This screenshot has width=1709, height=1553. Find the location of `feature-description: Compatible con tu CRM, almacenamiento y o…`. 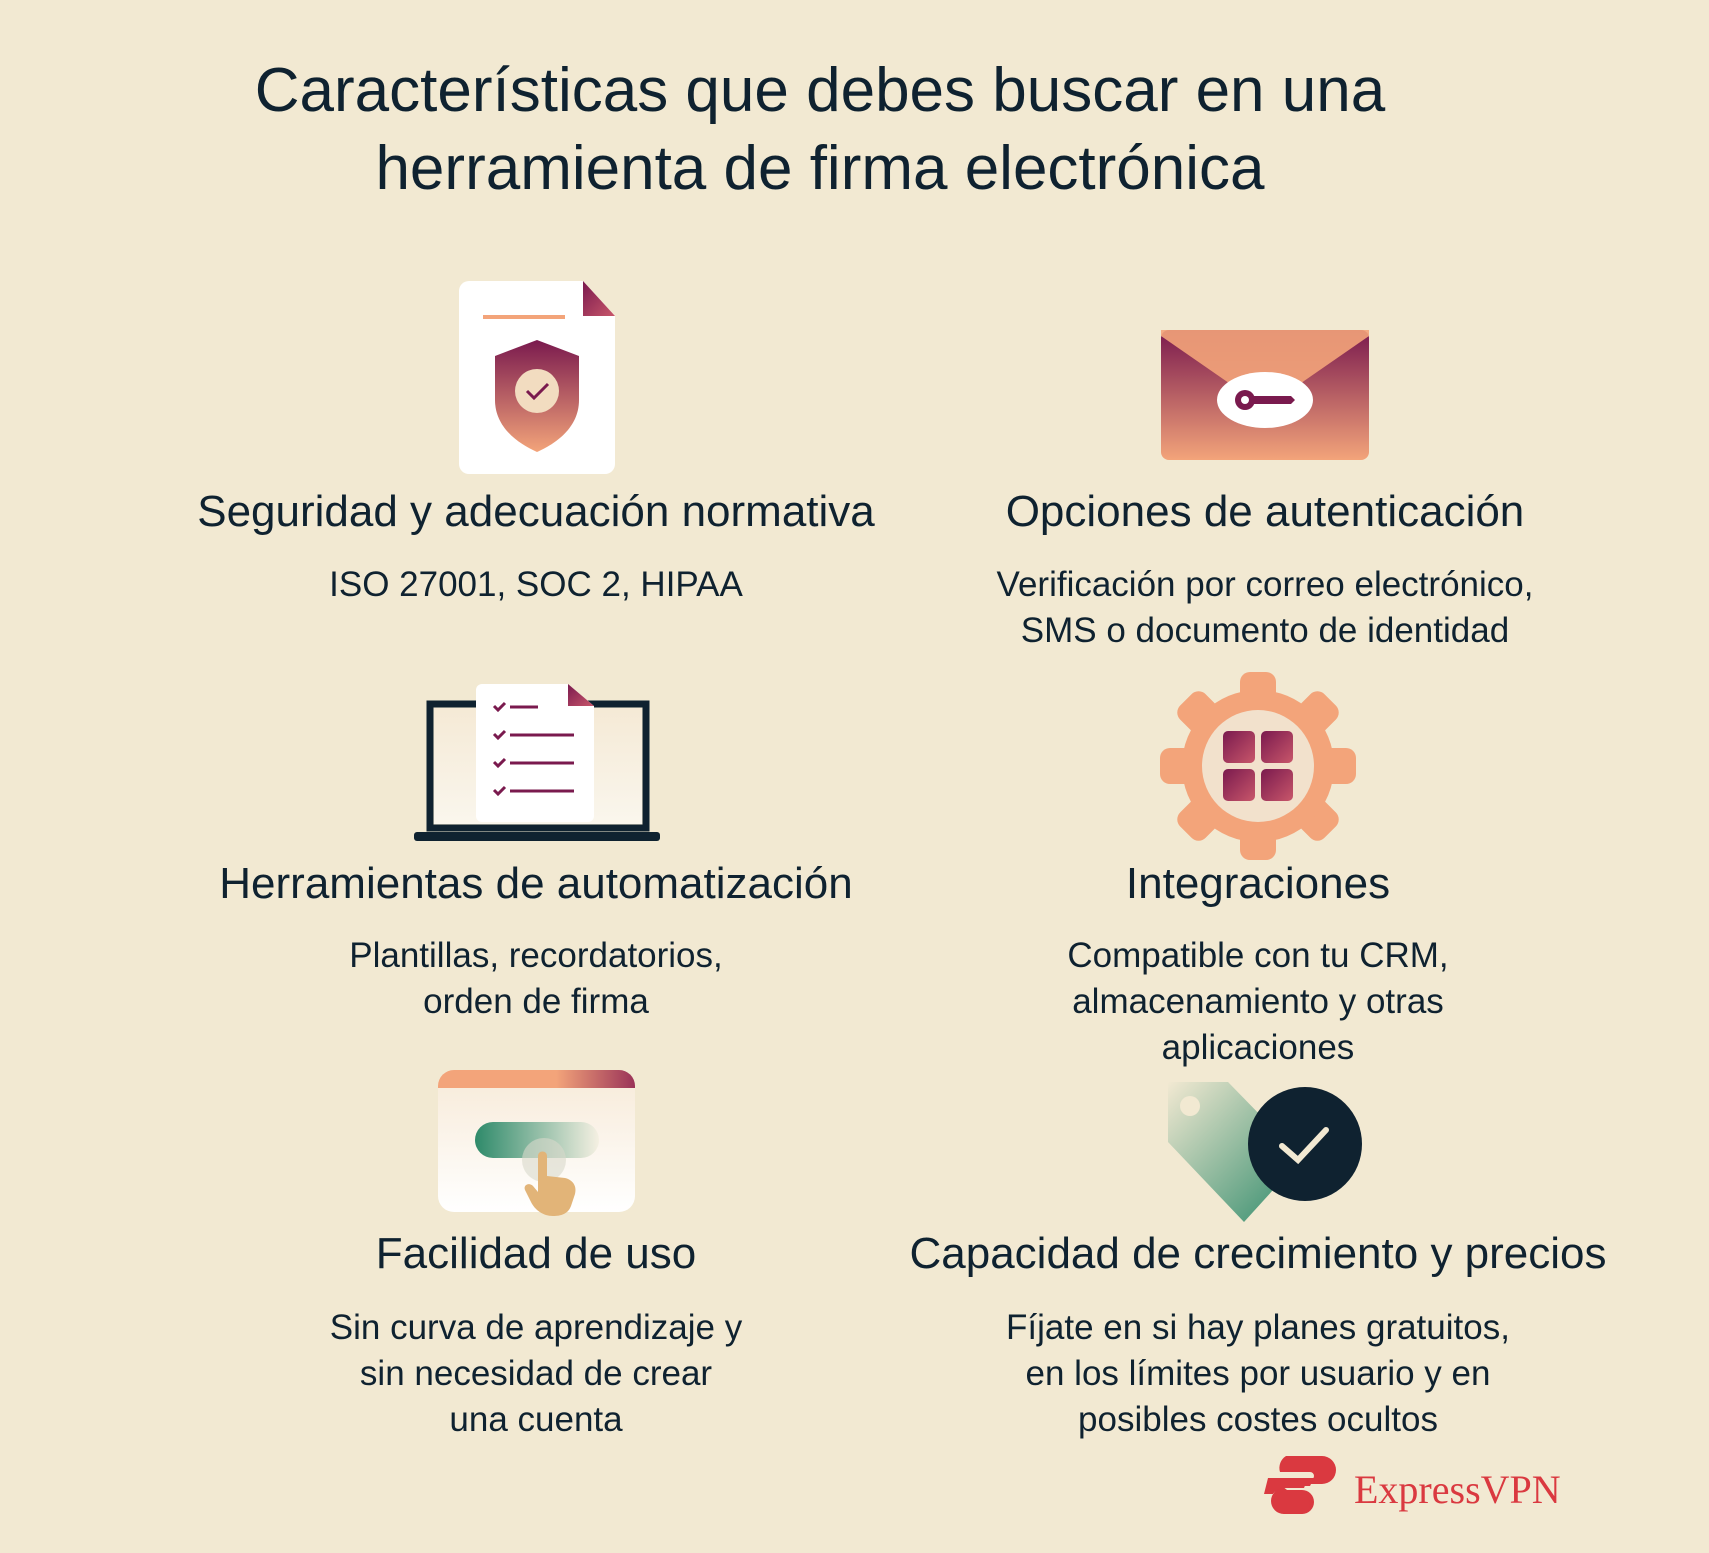

feature-description: Compatible con tu CRM, almacenamiento y o… is located at coordinates (1258, 1001).